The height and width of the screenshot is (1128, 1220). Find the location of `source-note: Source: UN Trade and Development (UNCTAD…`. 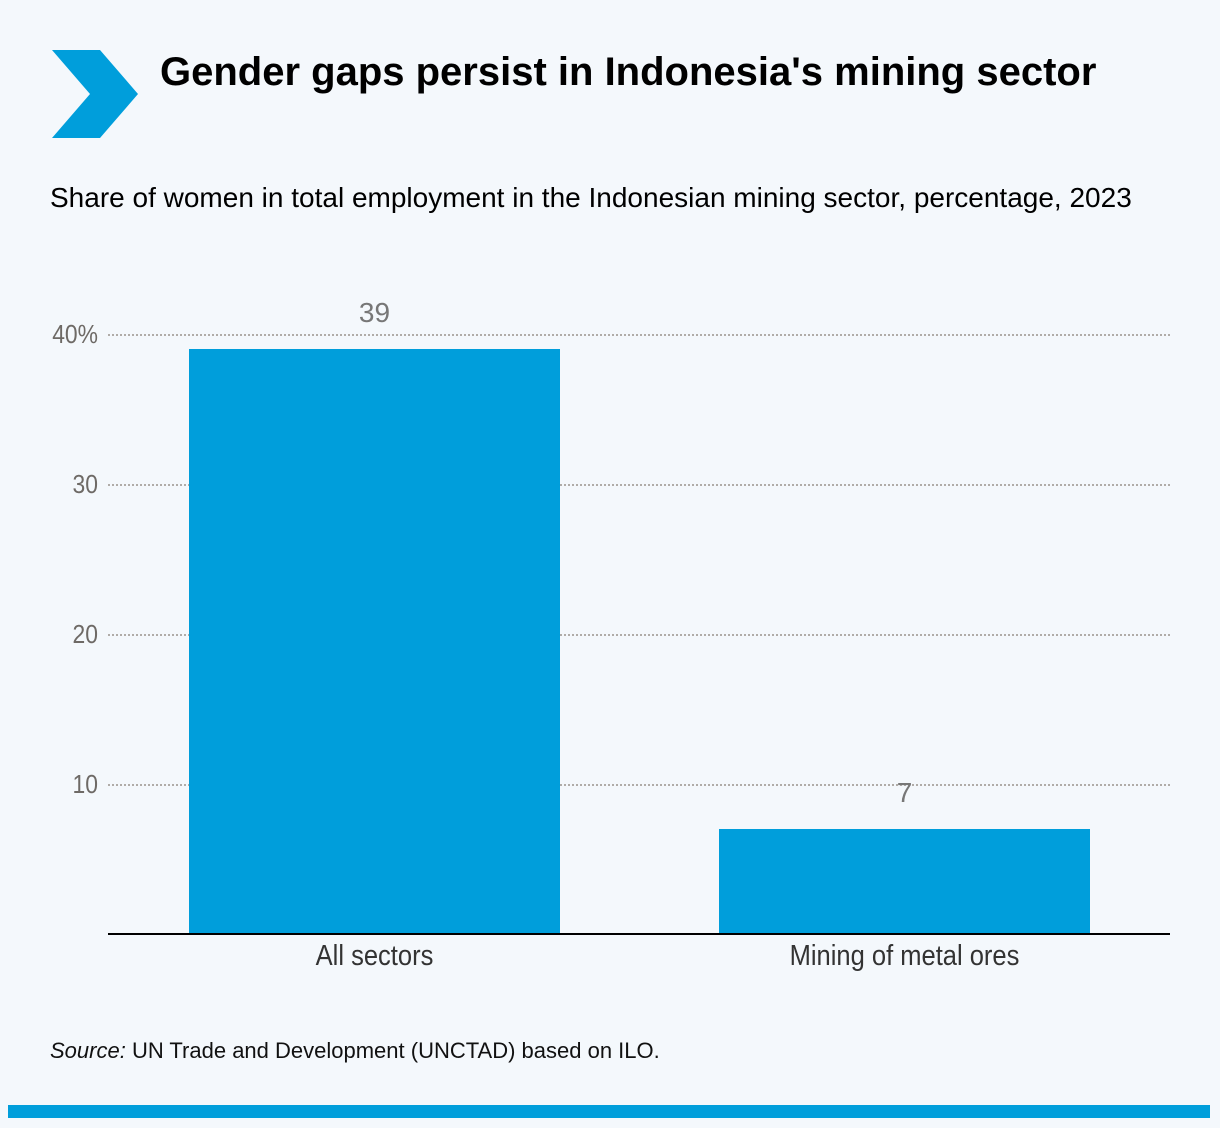

source-note: Source: UN Trade and Development (UNCTAD… is located at coordinates (355, 1051).